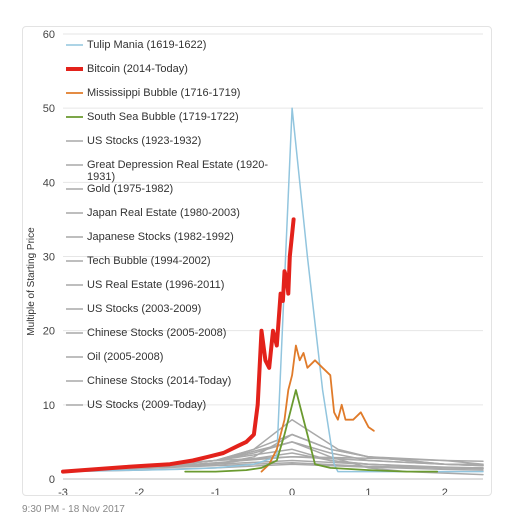 The height and width of the screenshot is (515, 512). What do you see at coordinates (144, 141) in the screenshot?
I see `legend-label: US Stocks (1923-1932)` at bounding box center [144, 141].